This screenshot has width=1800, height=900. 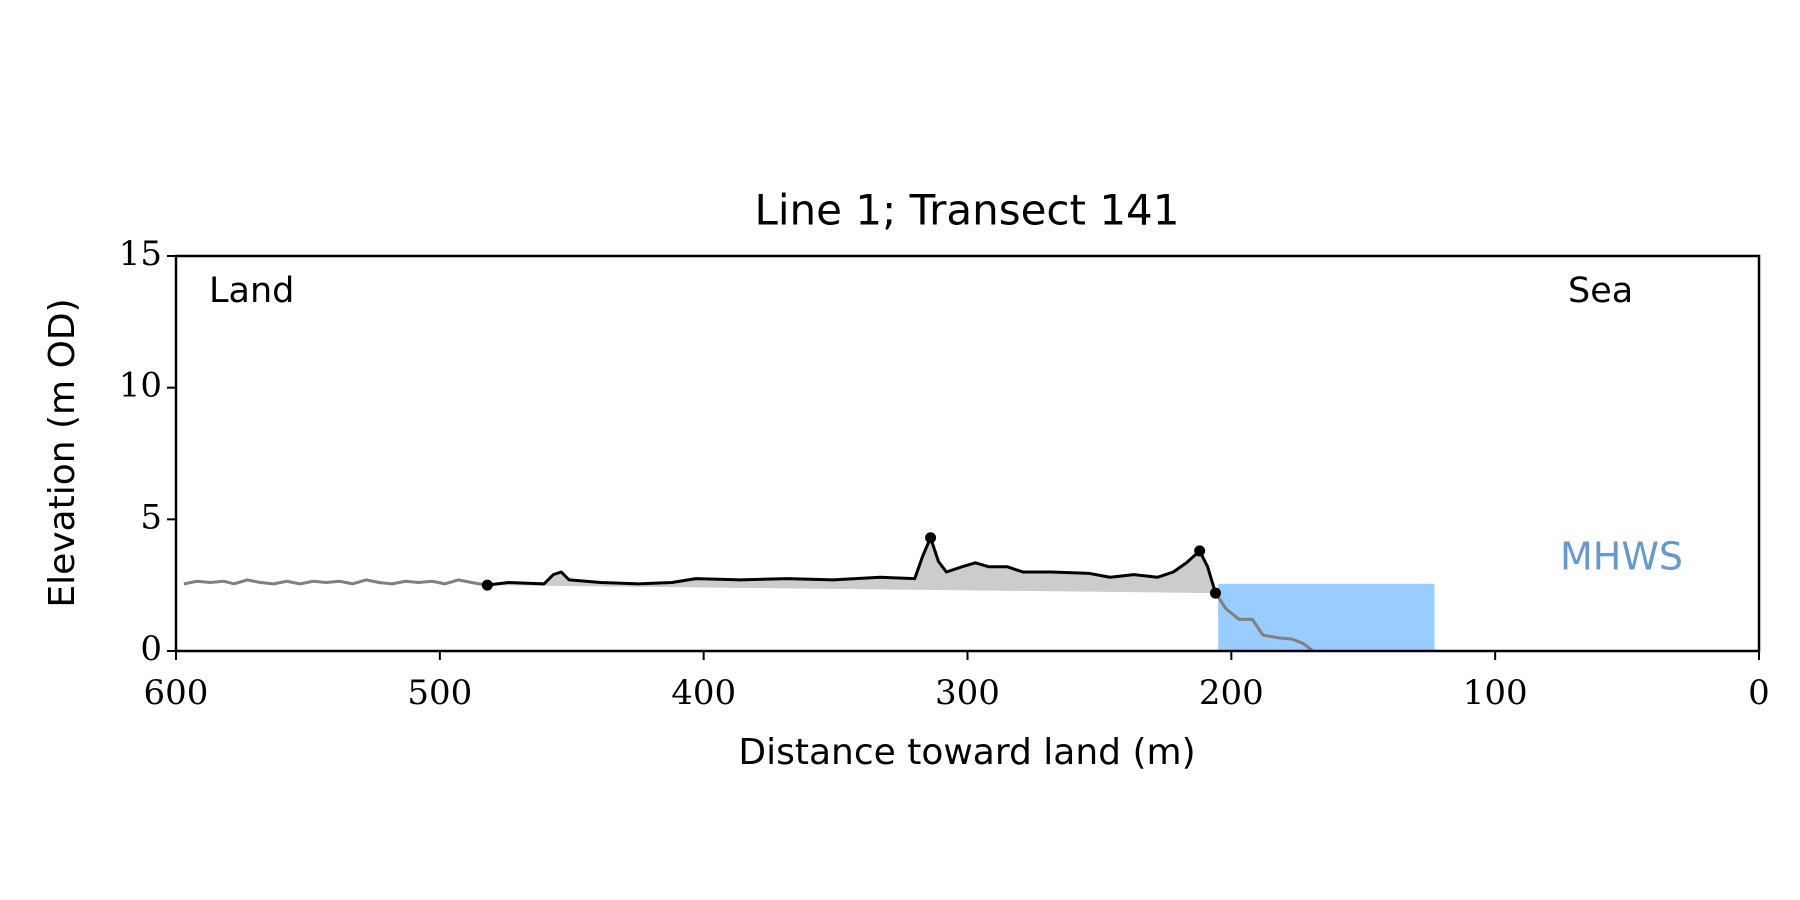 I want to click on y-axis-label: Elevation (m OD), so click(x=62, y=452).